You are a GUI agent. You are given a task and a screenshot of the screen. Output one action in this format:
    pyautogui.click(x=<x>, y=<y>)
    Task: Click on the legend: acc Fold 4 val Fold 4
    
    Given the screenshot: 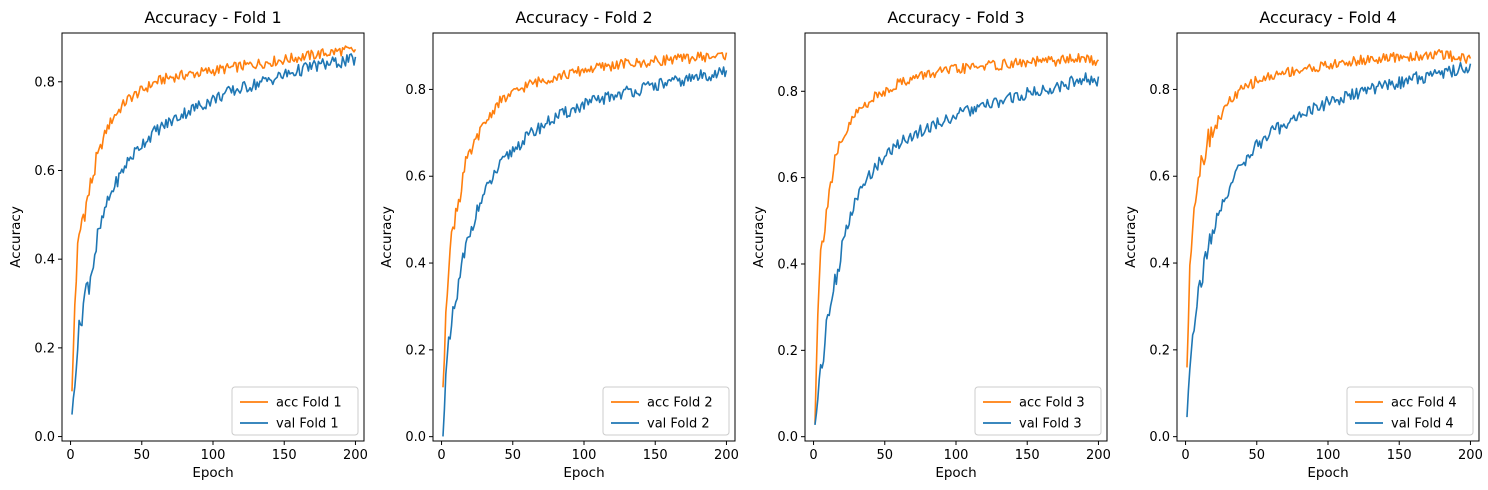 What is the action you would take?
    pyautogui.click(x=1410, y=411)
    